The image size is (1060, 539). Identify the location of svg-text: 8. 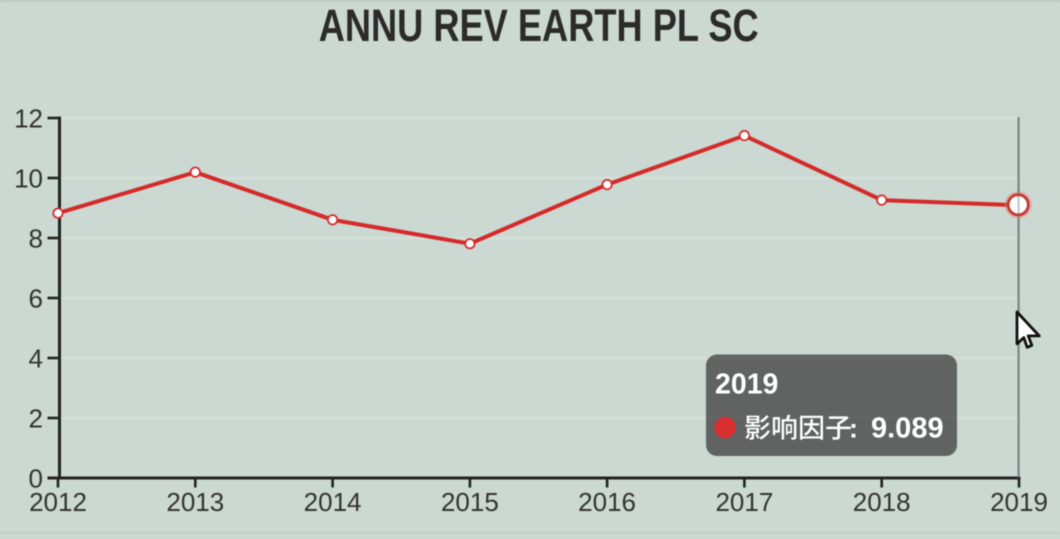
(36, 238).